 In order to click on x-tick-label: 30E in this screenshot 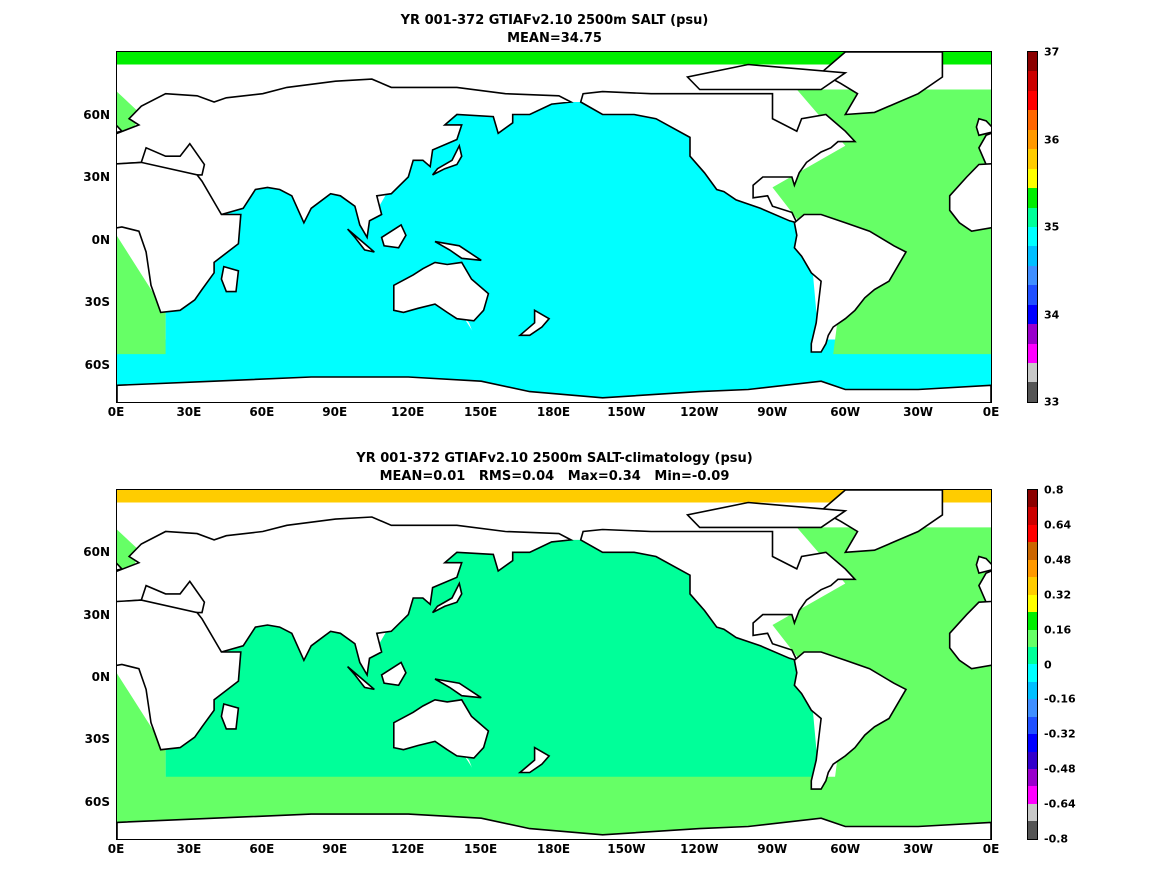, I will do `click(189, 412)`.